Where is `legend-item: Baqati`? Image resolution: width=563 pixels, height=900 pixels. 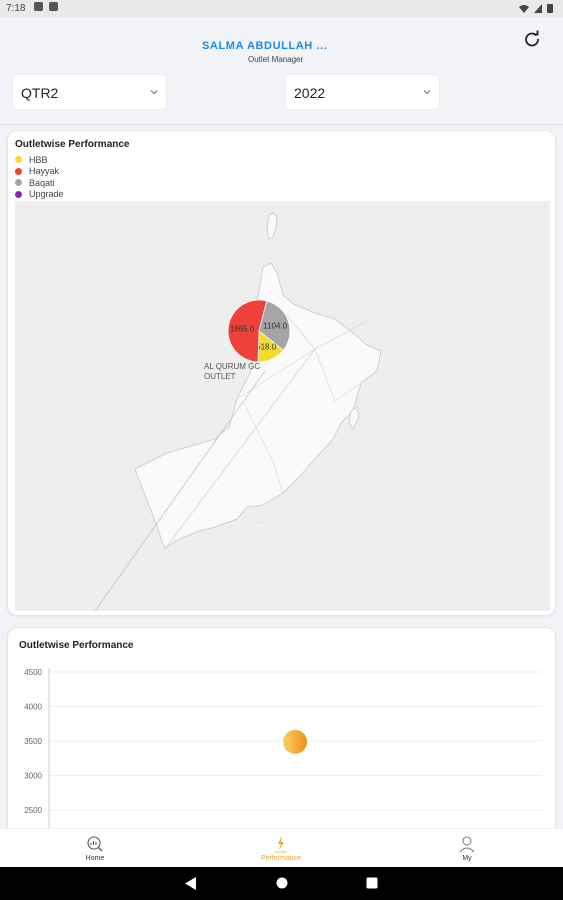 legend-item: Baqati is located at coordinates (39, 183).